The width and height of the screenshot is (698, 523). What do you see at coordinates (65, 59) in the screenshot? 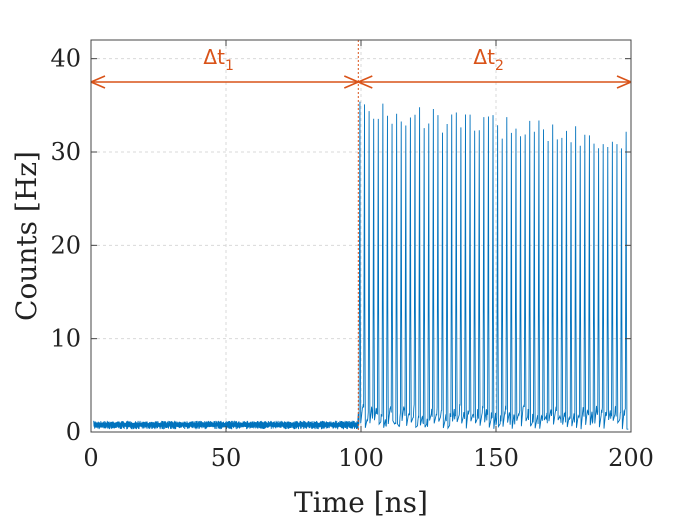
I see `y-tick-label: 40` at bounding box center [65, 59].